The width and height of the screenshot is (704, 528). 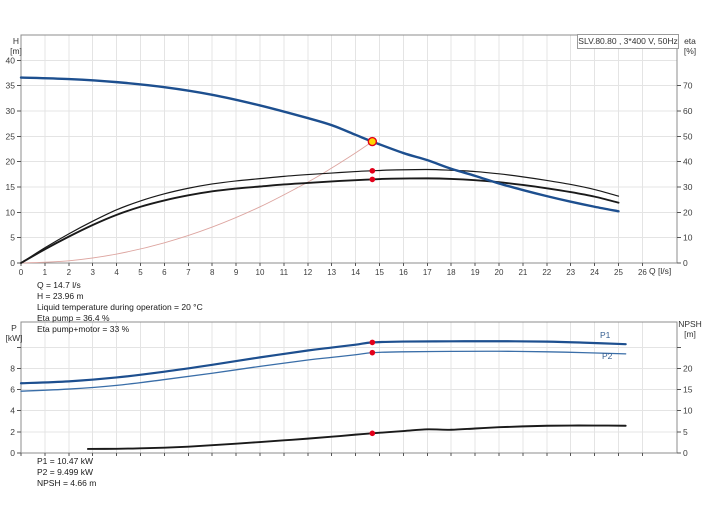 I want to click on info-h: H = 23.96 m, so click(x=60, y=296).